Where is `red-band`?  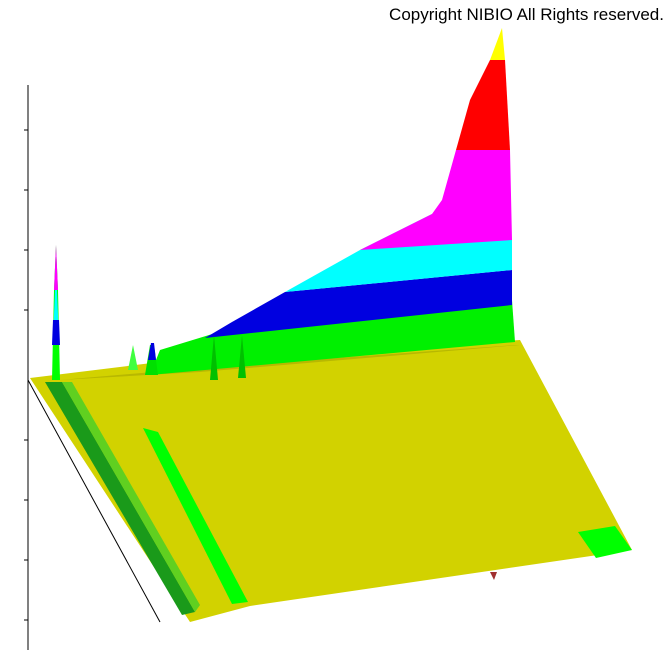
red-band is located at coordinates (483, 105).